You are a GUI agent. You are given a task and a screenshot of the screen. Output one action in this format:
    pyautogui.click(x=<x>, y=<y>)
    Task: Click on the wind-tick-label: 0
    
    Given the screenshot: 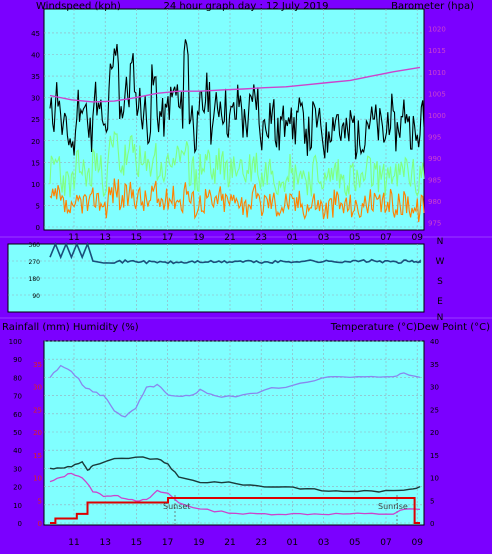 What is the action you would take?
    pyautogui.click(x=38, y=228)
    